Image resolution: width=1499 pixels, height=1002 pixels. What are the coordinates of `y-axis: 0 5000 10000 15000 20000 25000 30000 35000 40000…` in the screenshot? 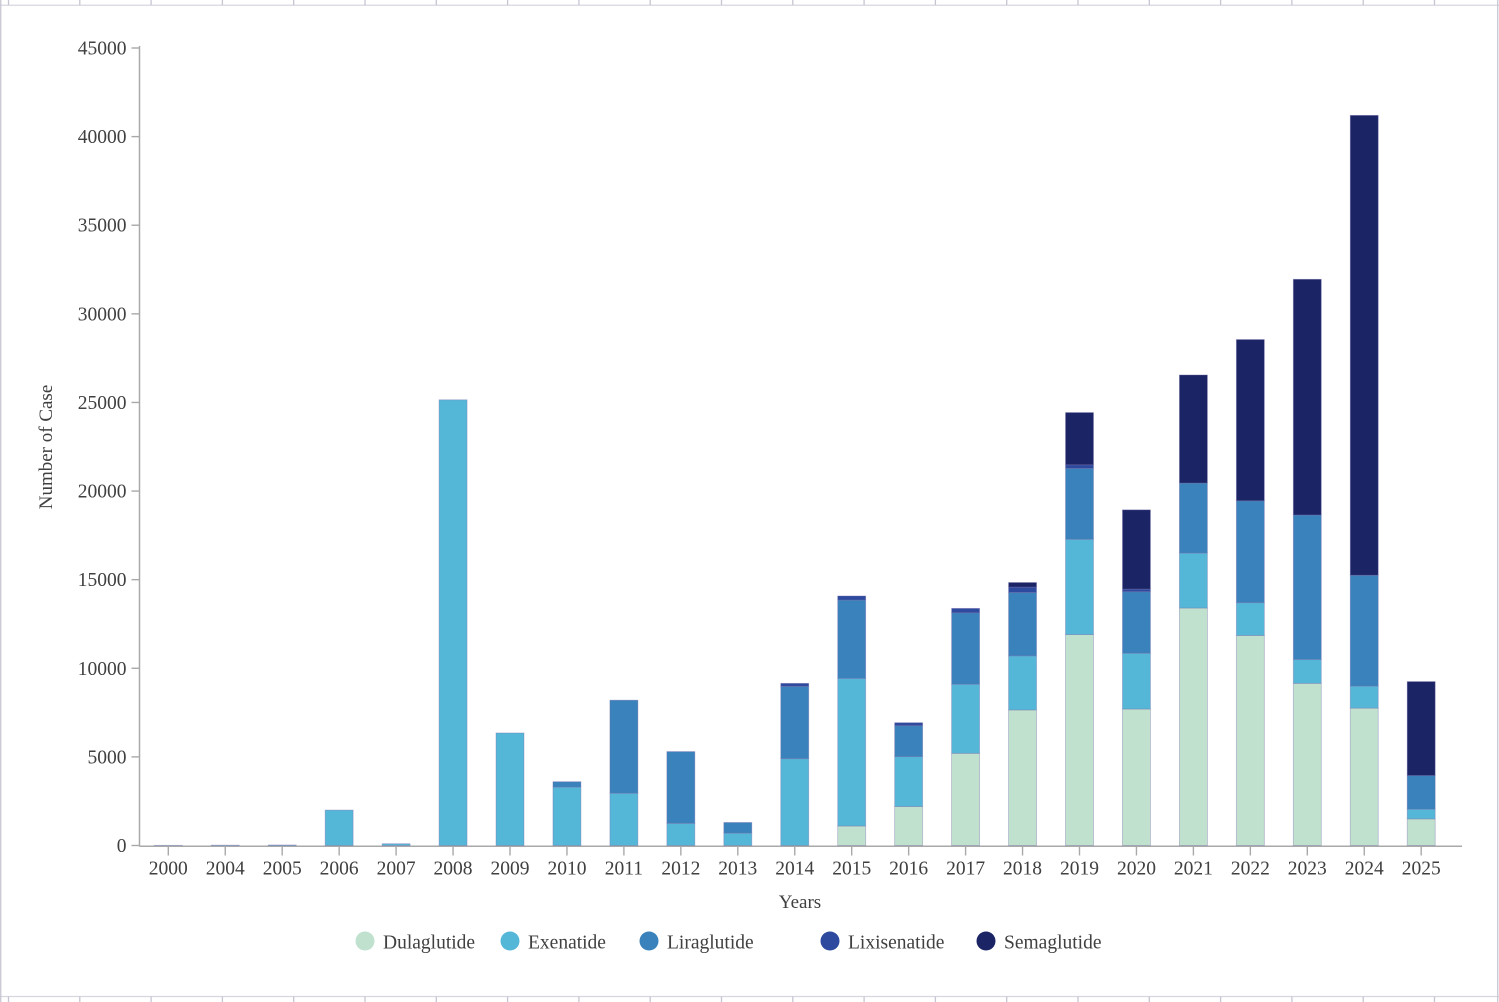 It's located at (109, 448).